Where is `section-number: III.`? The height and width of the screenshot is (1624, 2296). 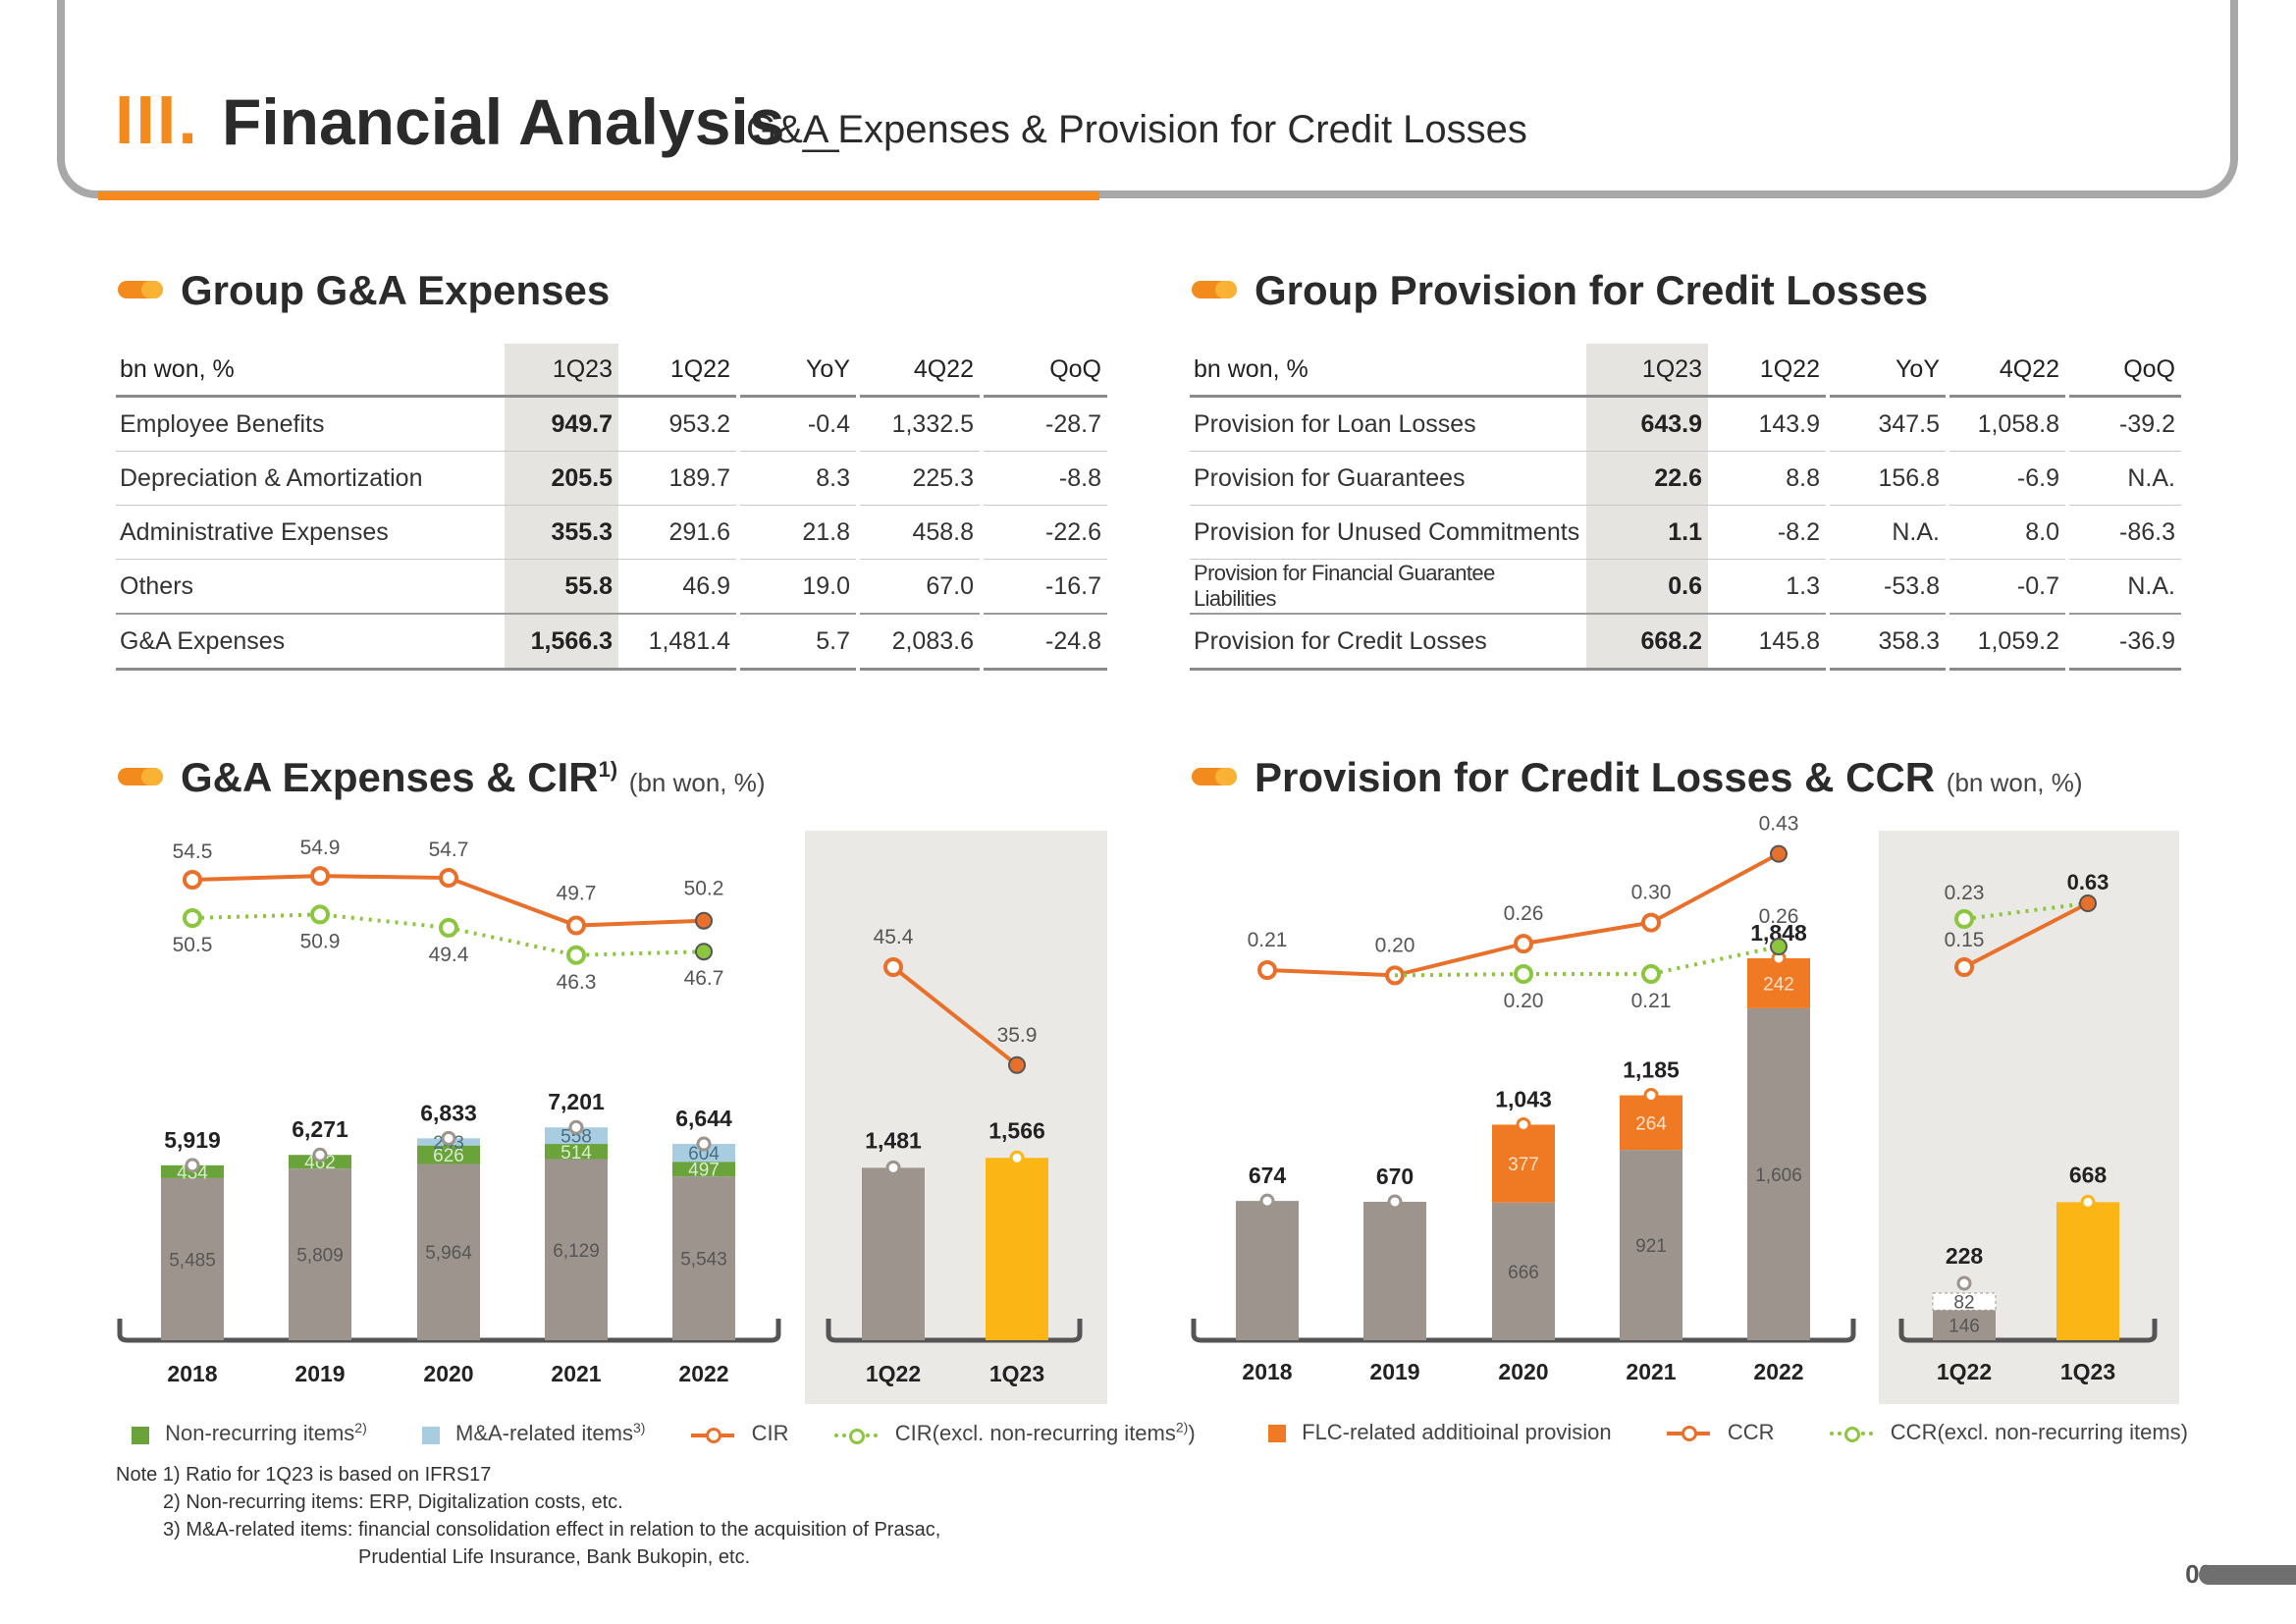
section-number: III. is located at coordinates (157, 119).